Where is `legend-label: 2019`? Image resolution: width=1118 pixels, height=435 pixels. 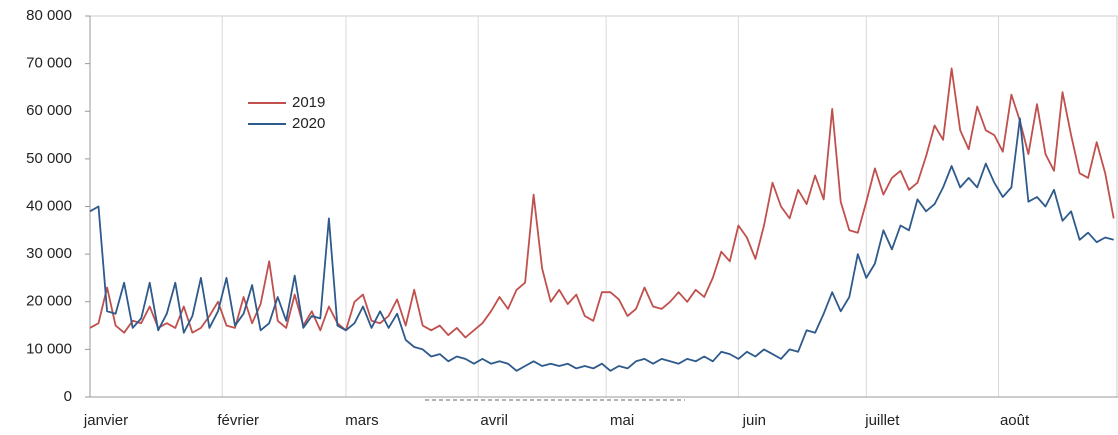
legend-label: 2019 is located at coordinates (308, 102).